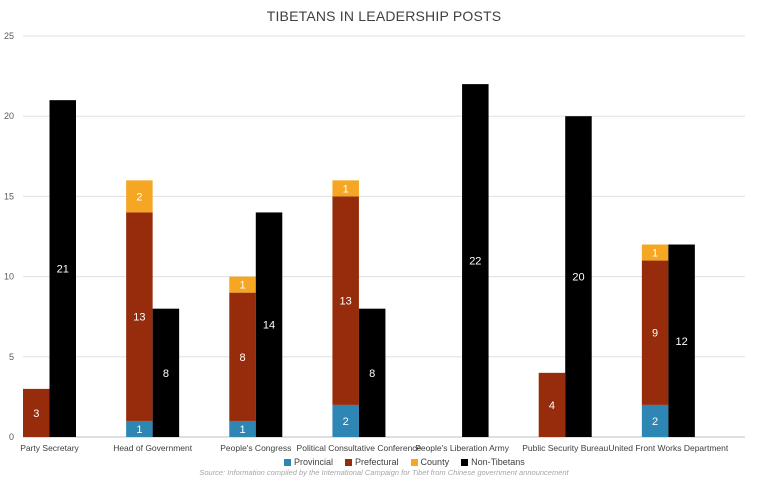 This screenshot has height=482, width=768. What do you see at coordinates (9, 277) in the screenshot?
I see `y-tick-label: 10` at bounding box center [9, 277].